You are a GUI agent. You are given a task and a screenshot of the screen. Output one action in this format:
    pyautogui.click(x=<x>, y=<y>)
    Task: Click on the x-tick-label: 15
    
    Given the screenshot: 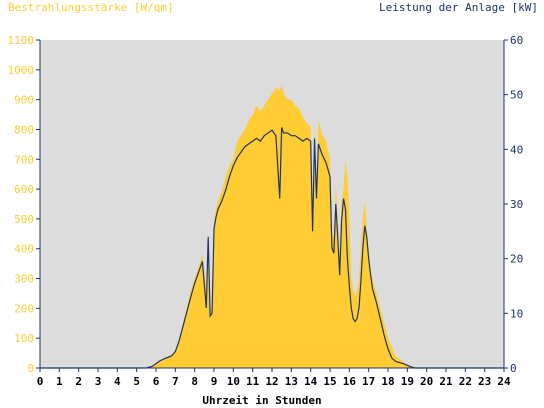 What is the action you would take?
    pyautogui.click(x=329, y=381)
    